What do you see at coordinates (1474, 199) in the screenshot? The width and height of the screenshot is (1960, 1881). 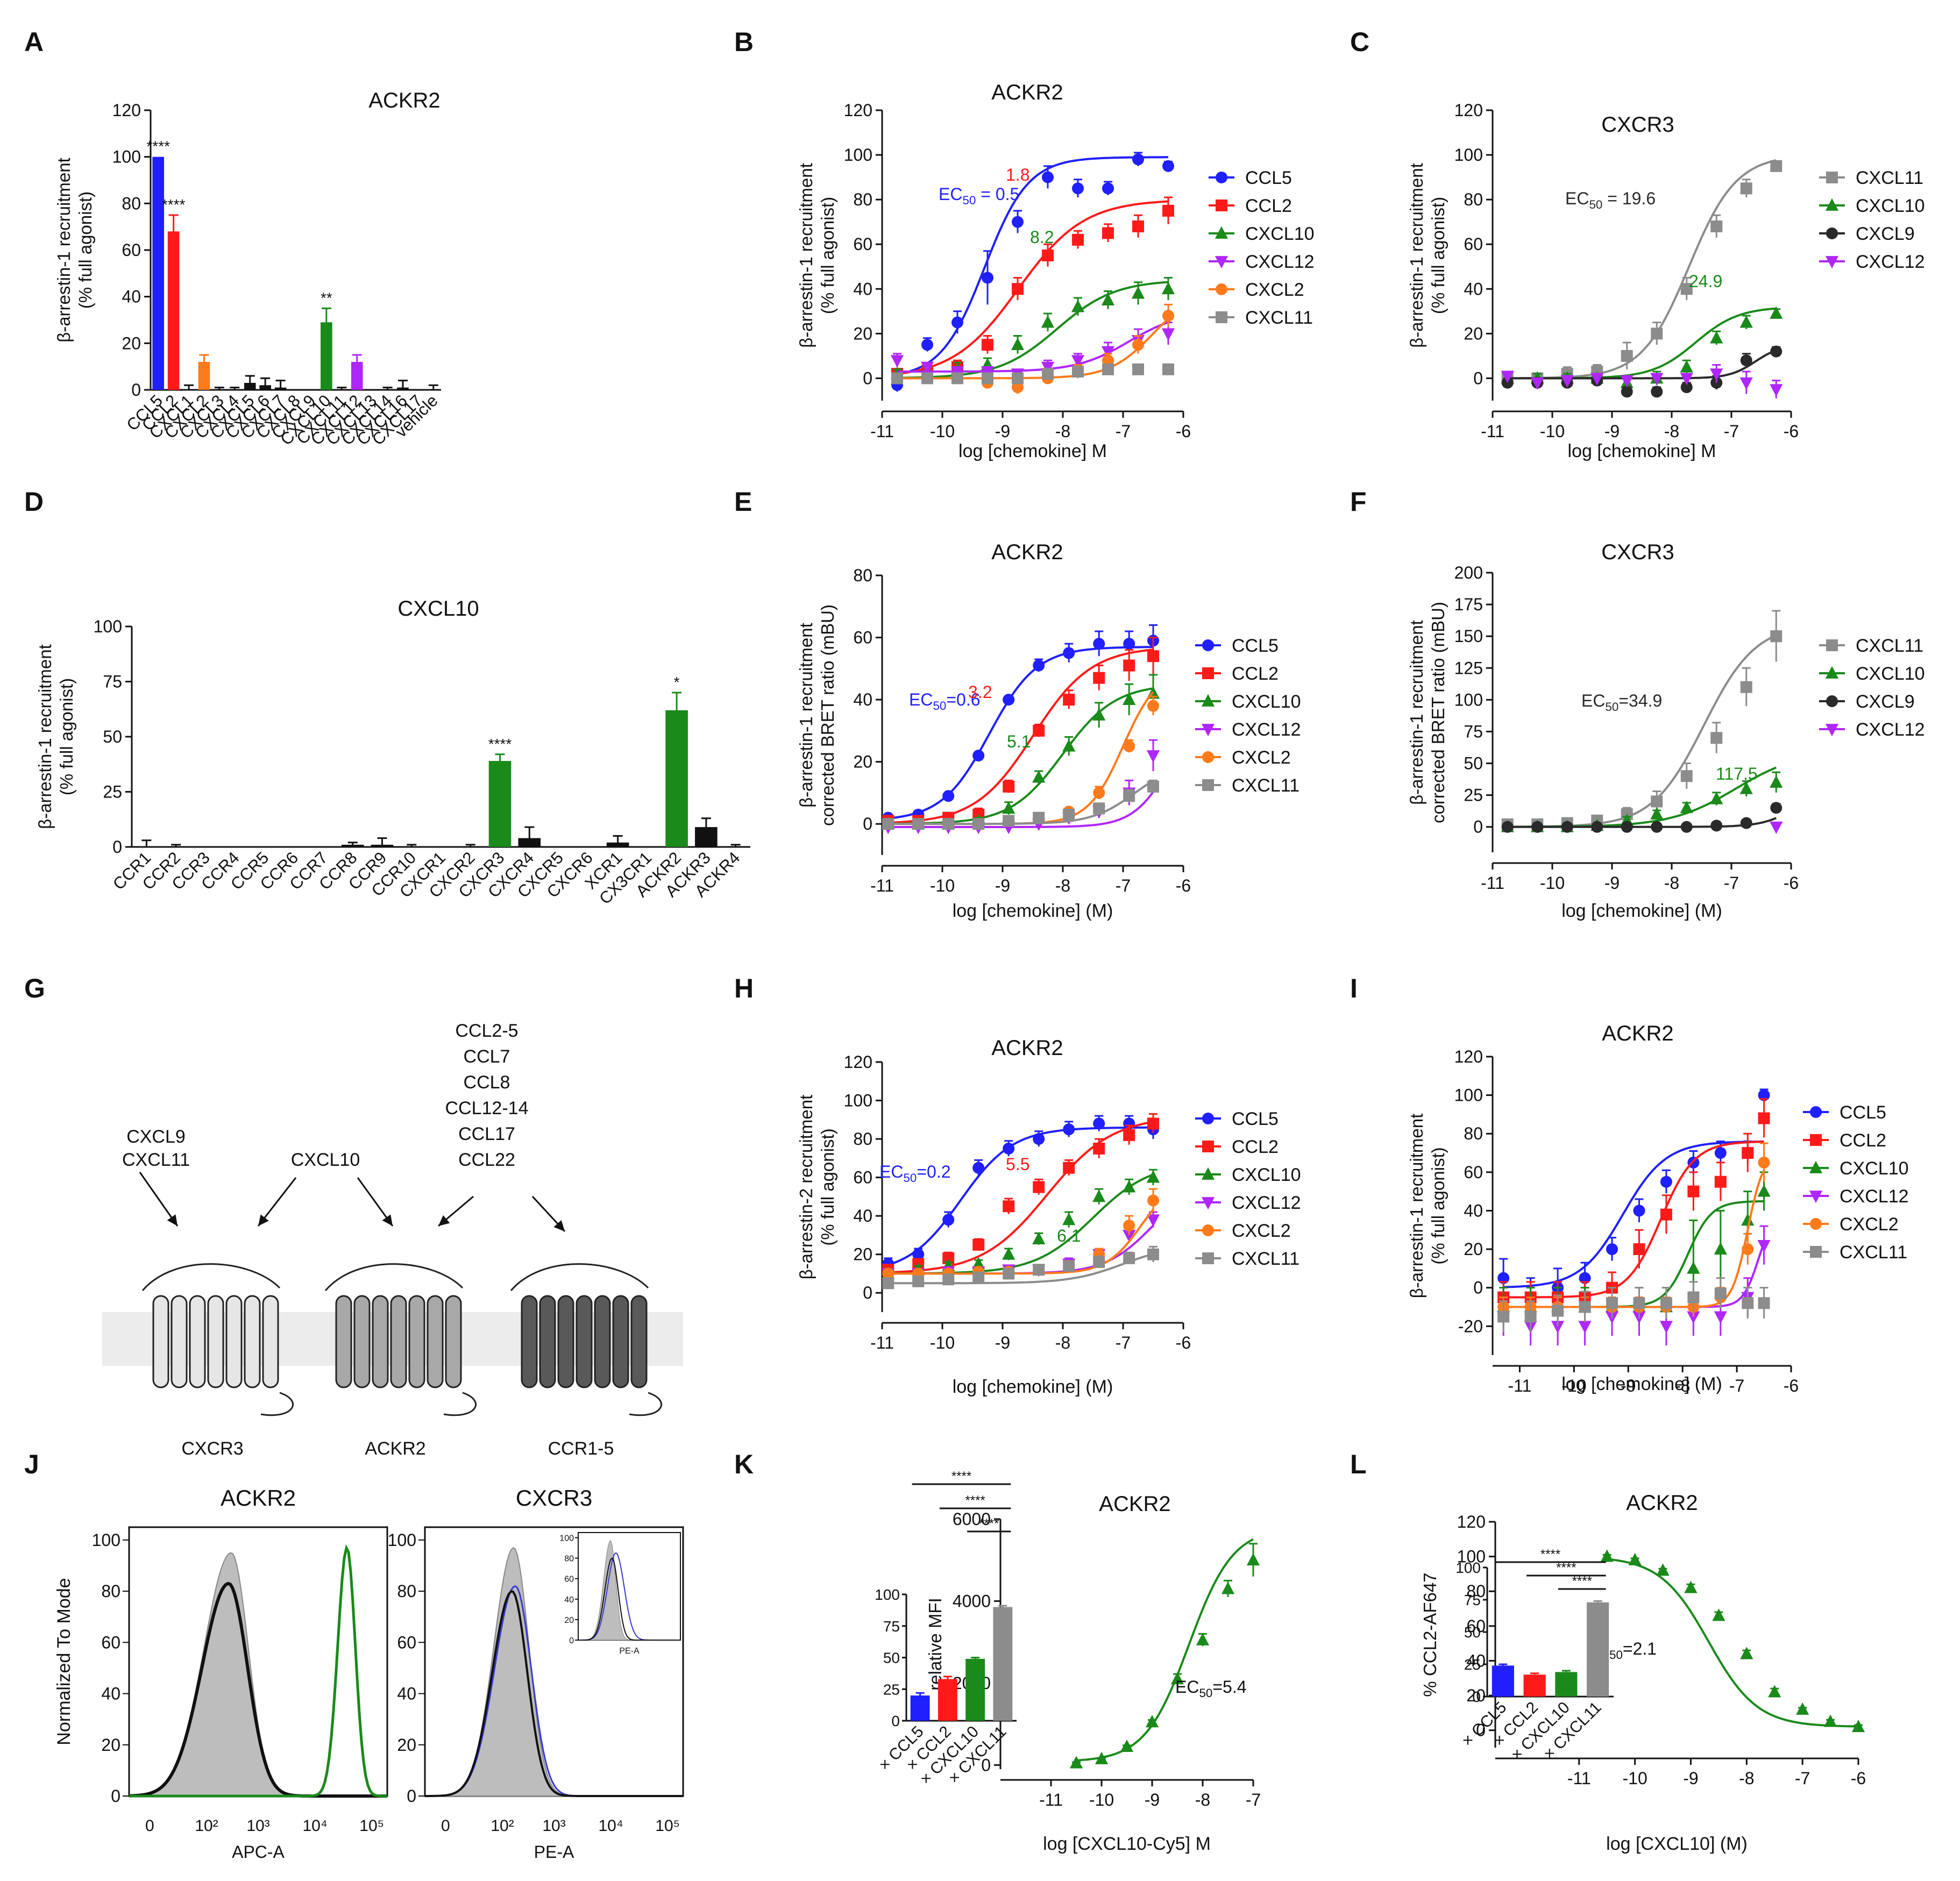 I see `y-tick-label: 80` at bounding box center [1474, 199].